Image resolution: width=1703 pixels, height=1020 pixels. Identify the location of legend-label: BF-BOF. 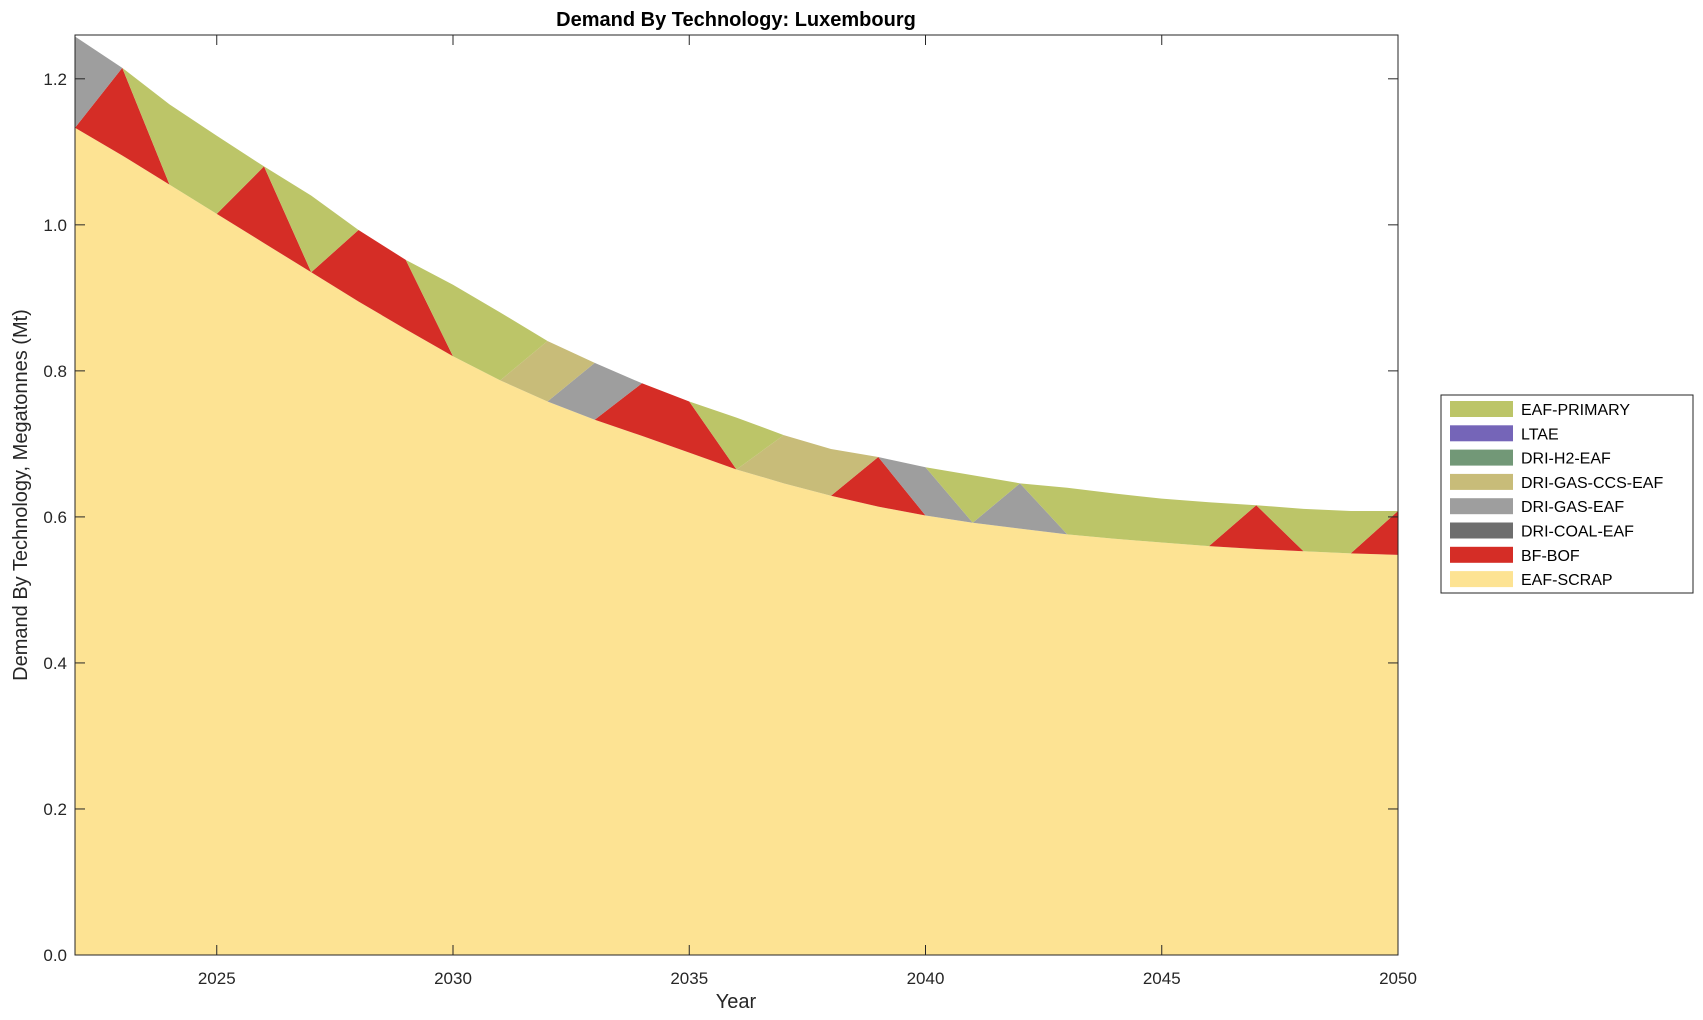
(1550, 556).